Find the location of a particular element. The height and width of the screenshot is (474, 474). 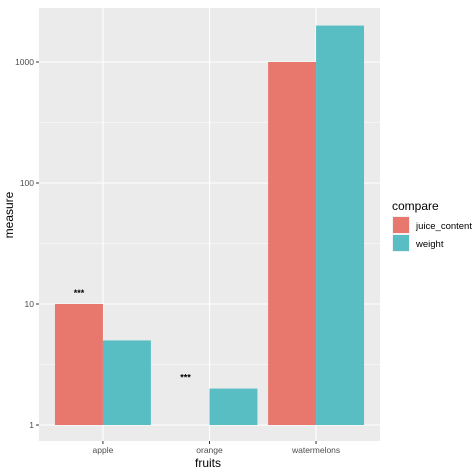

x-tick-label: orange is located at coordinates (209, 450).